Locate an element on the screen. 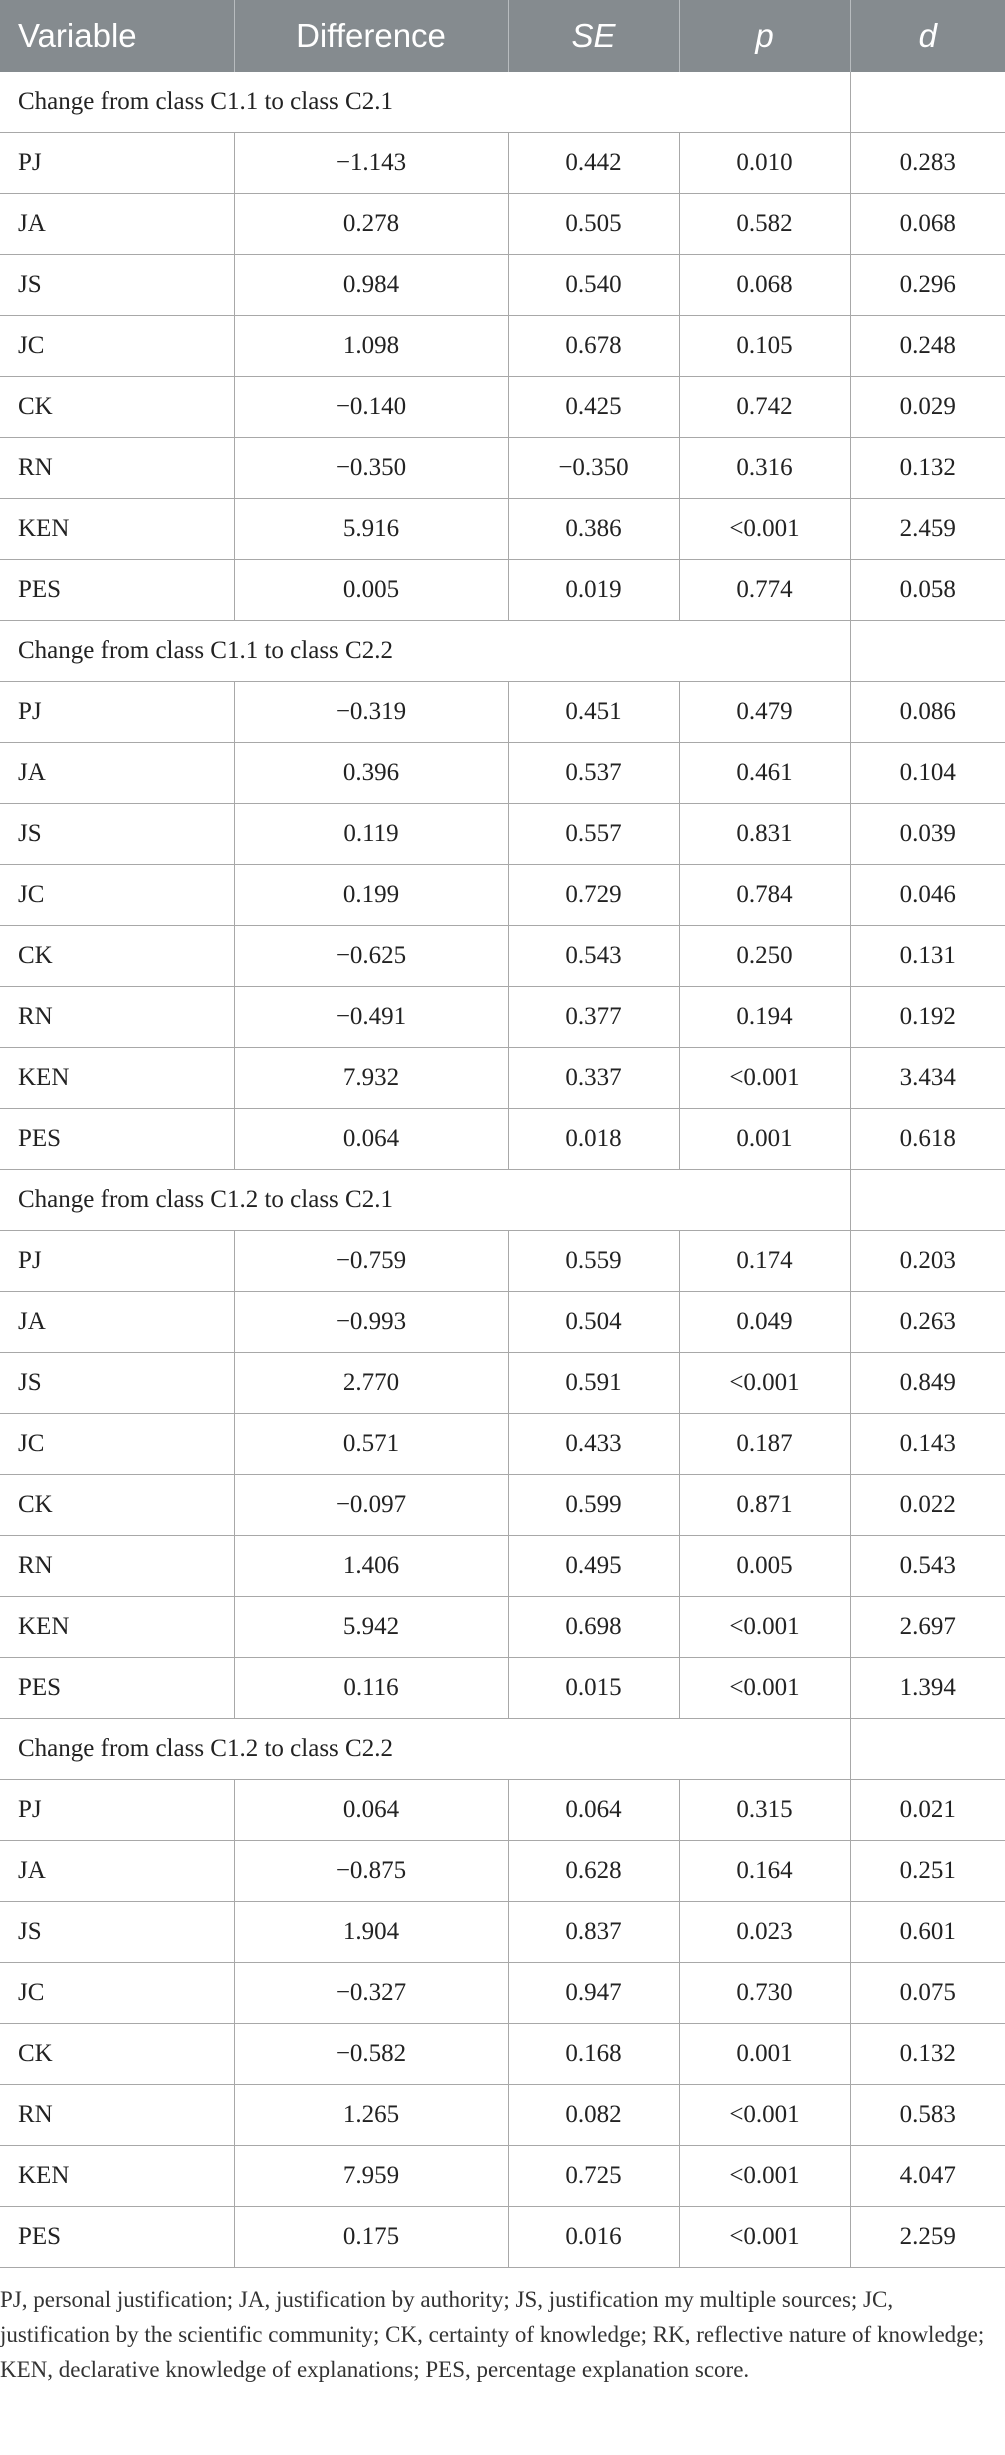 This screenshot has height=2455, width=1005. table-row: KEN 5.942 0.698 <0.001 2.697 is located at coordinates (502, 1627).